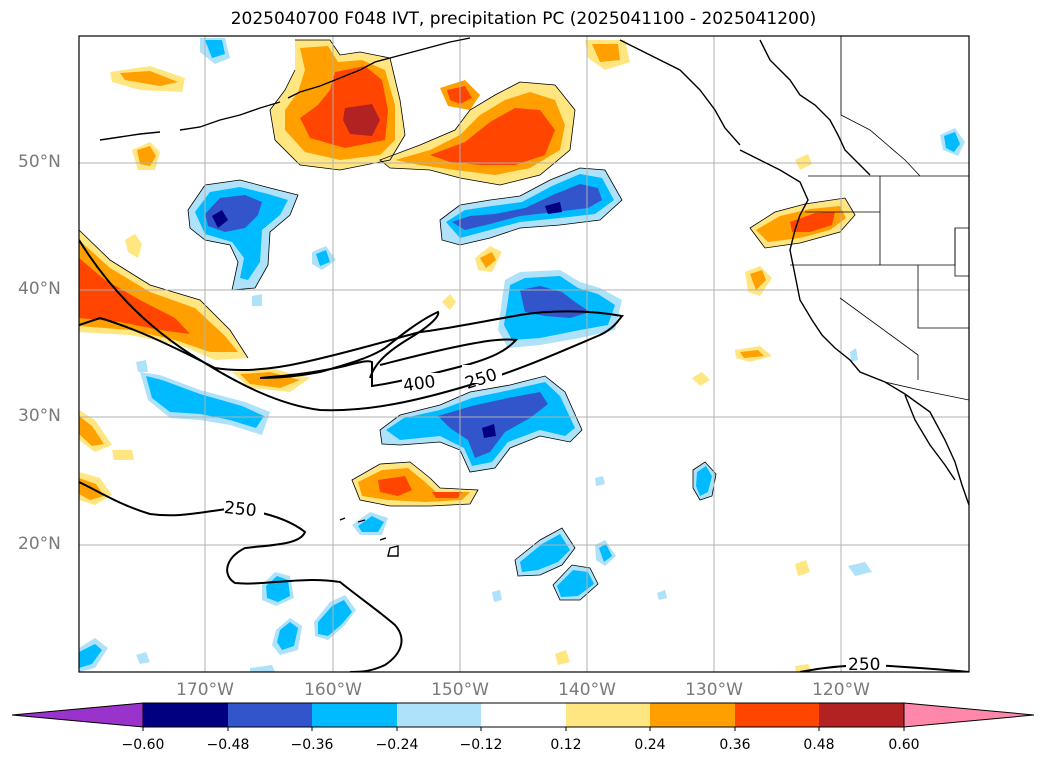  Describe the element at coordinates (241, 576) in the screenshot. I see `ivt-contour-250-south` at that location.